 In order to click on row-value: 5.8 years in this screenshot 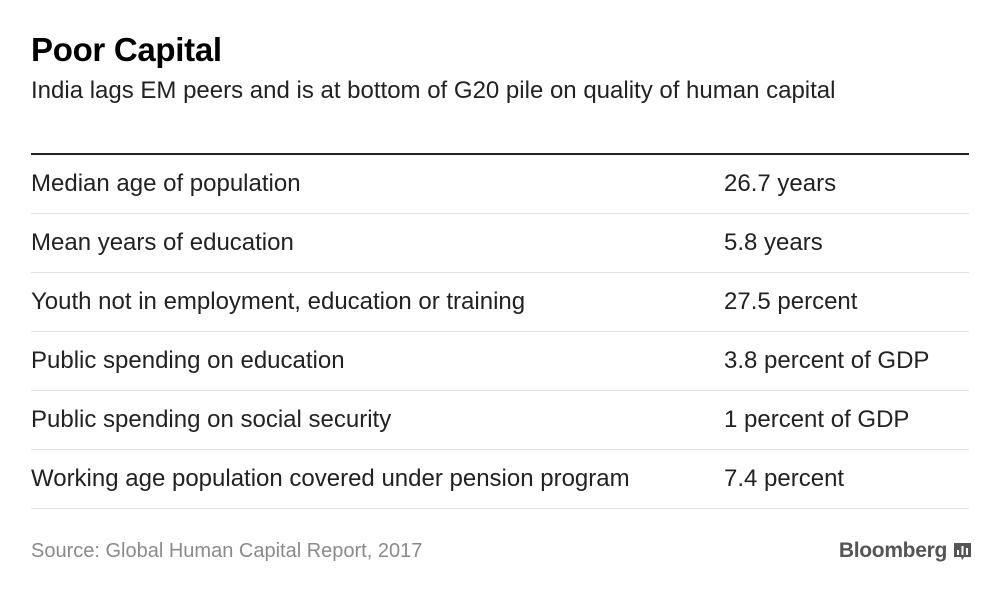, I will do `click(773, 242)`.